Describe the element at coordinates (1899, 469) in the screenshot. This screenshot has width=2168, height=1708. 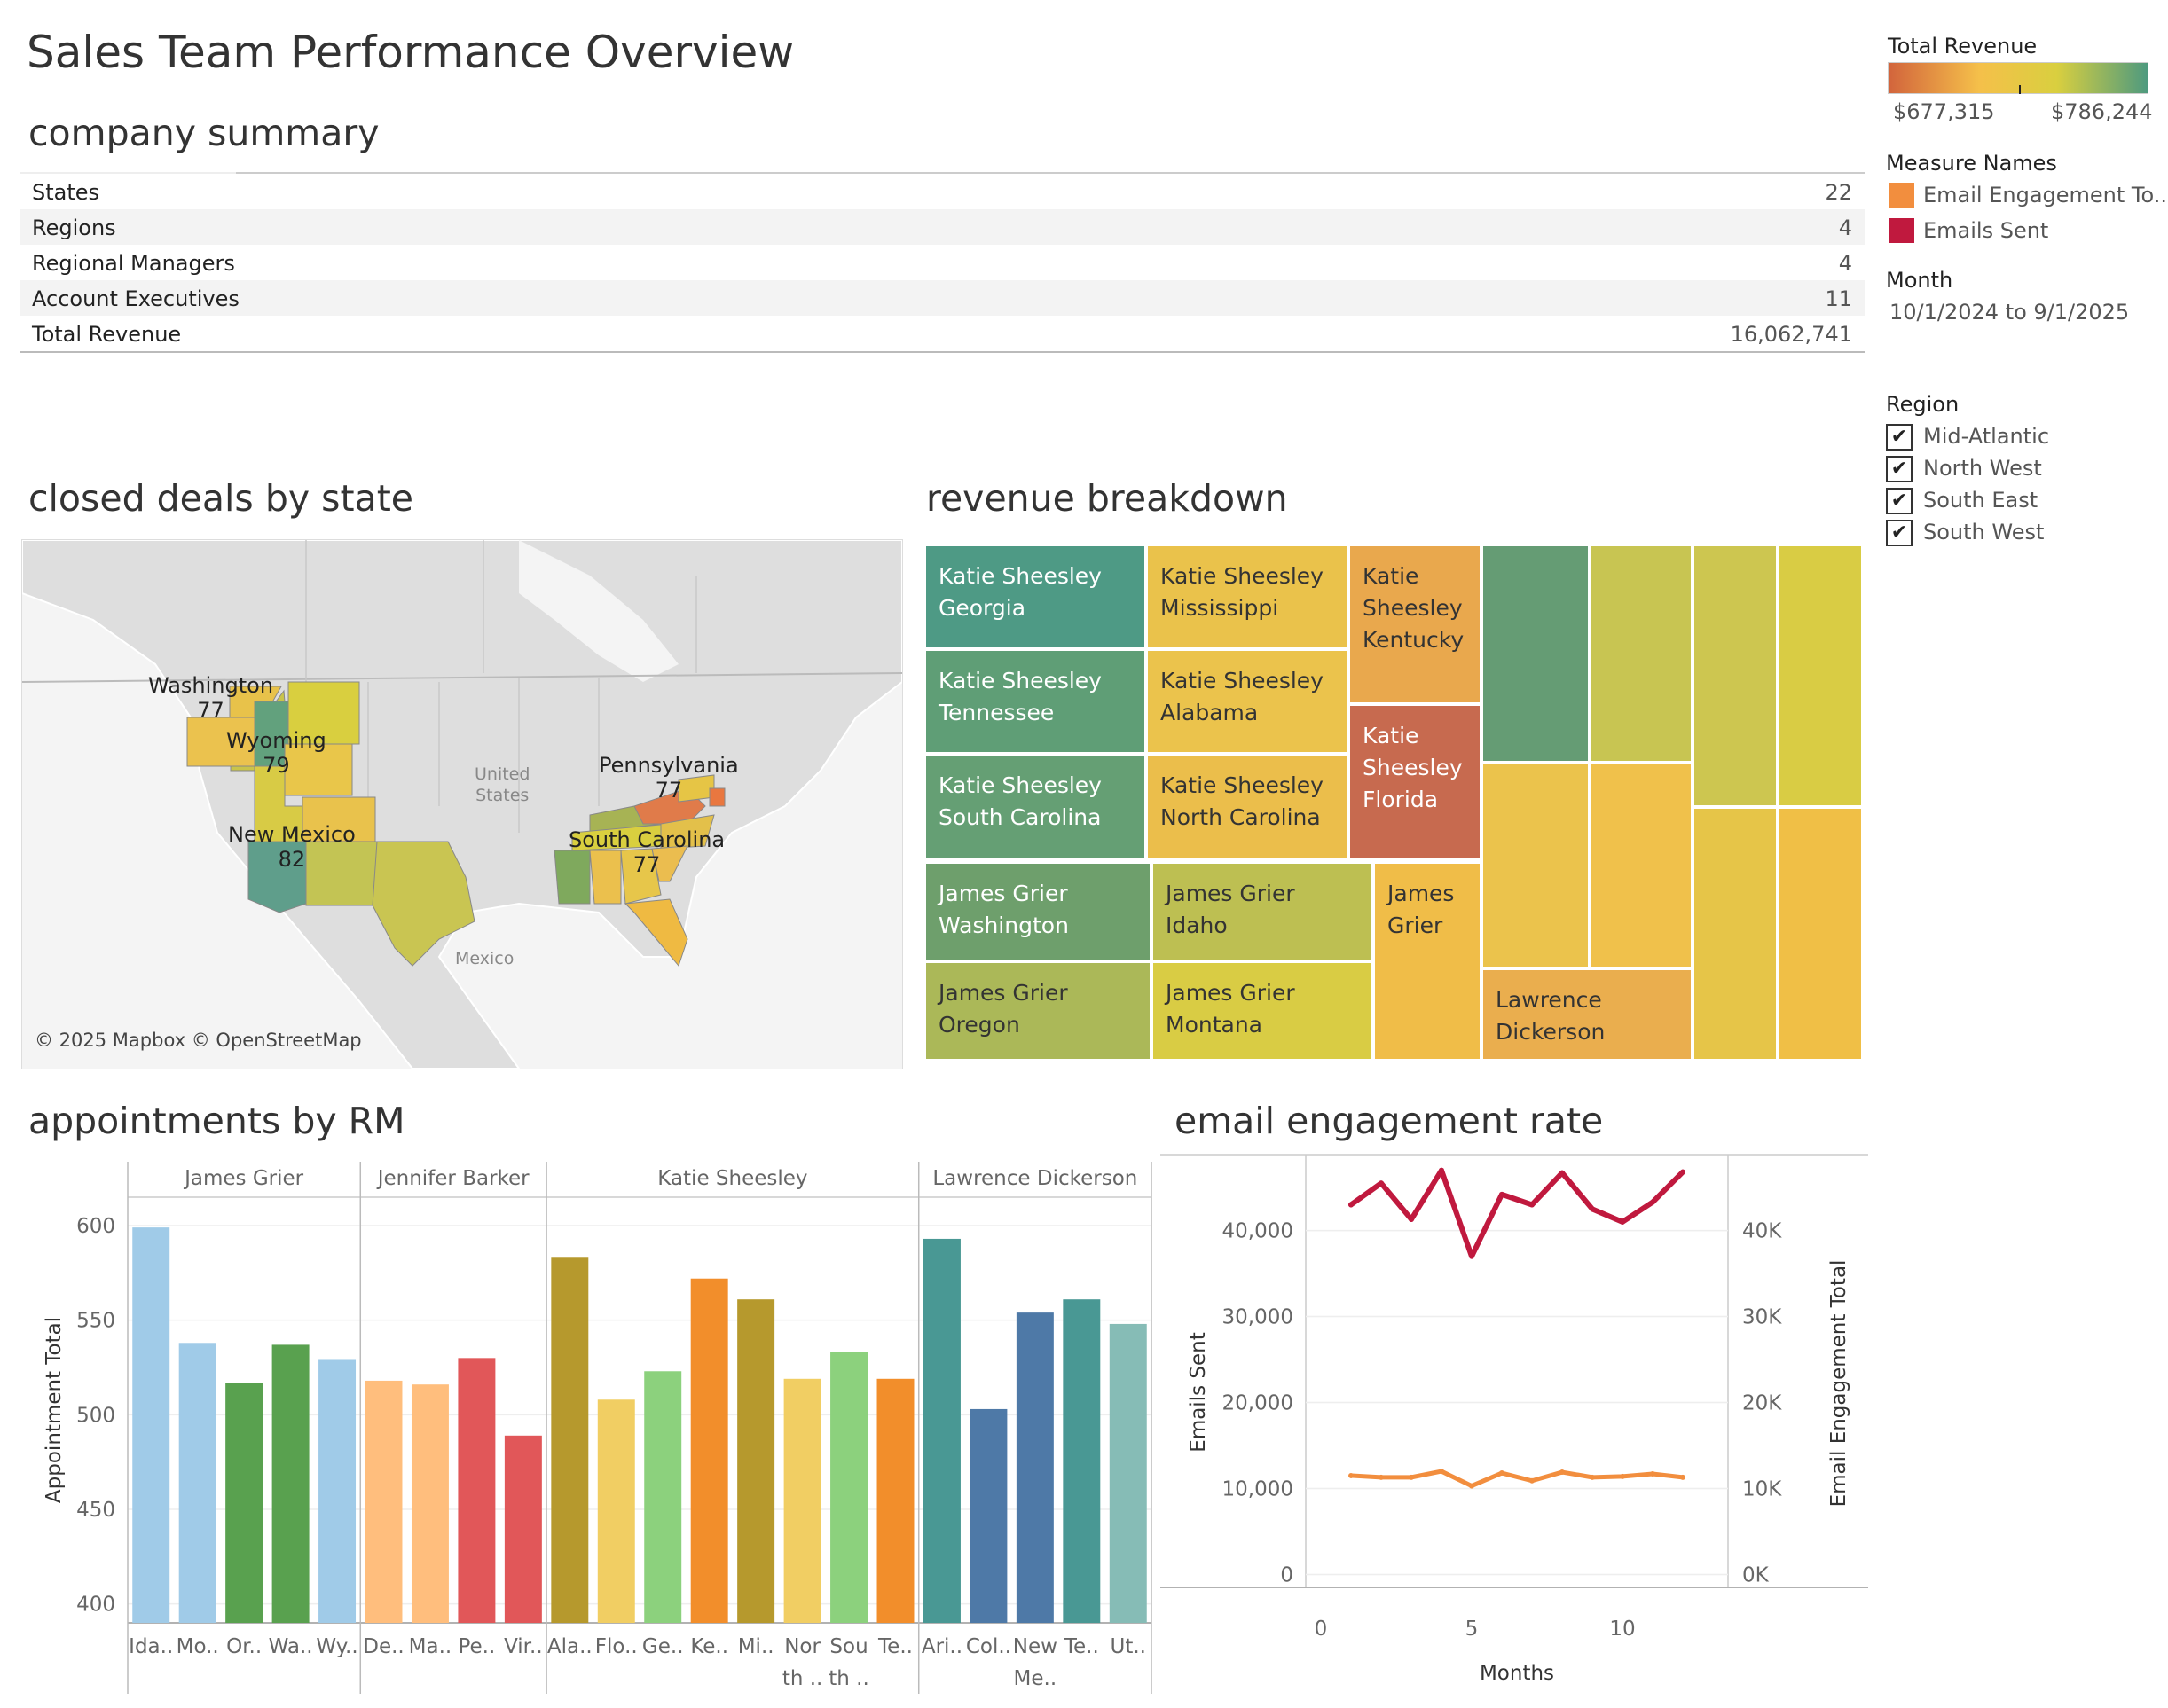
I see `region-checkbox-north-west: ✔` at that location.